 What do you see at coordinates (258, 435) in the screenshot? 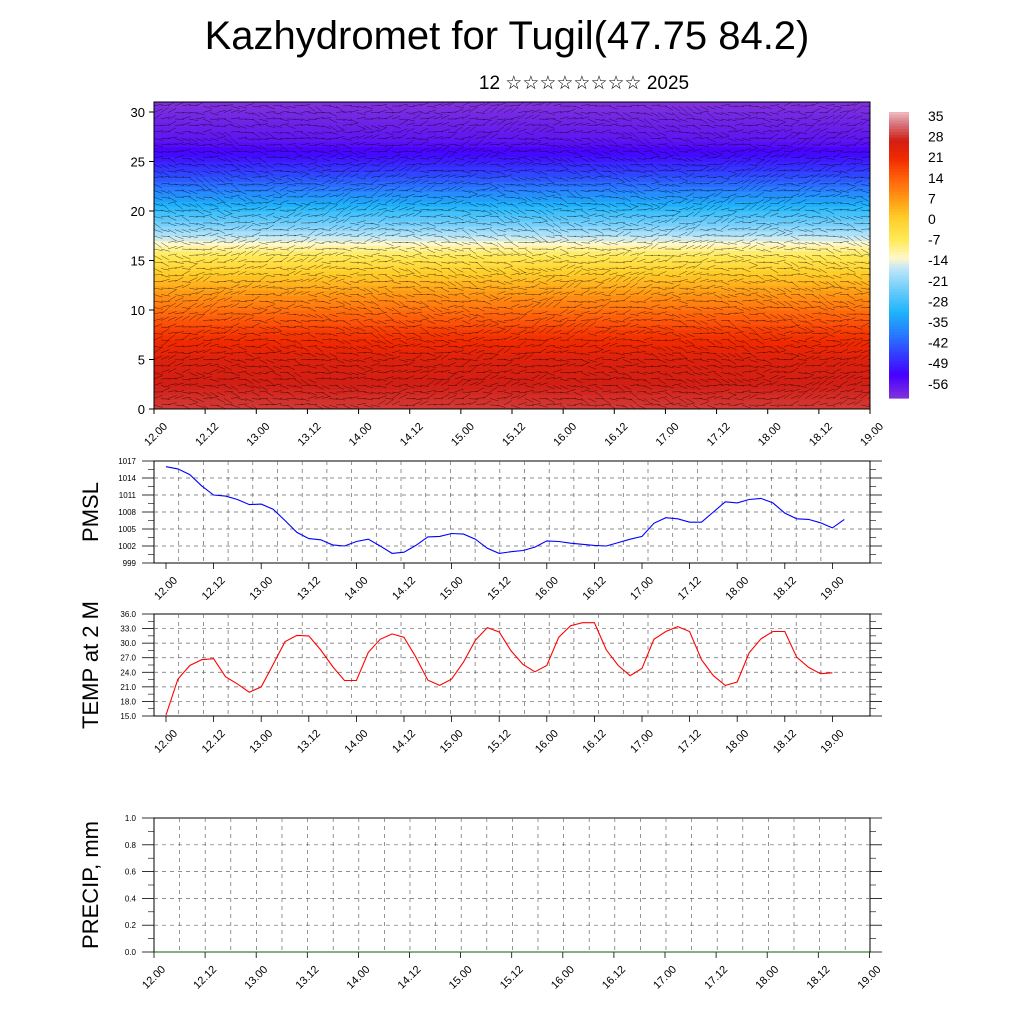
I see `section-xtick-label: 13.00` at bounding box center [258, 435].